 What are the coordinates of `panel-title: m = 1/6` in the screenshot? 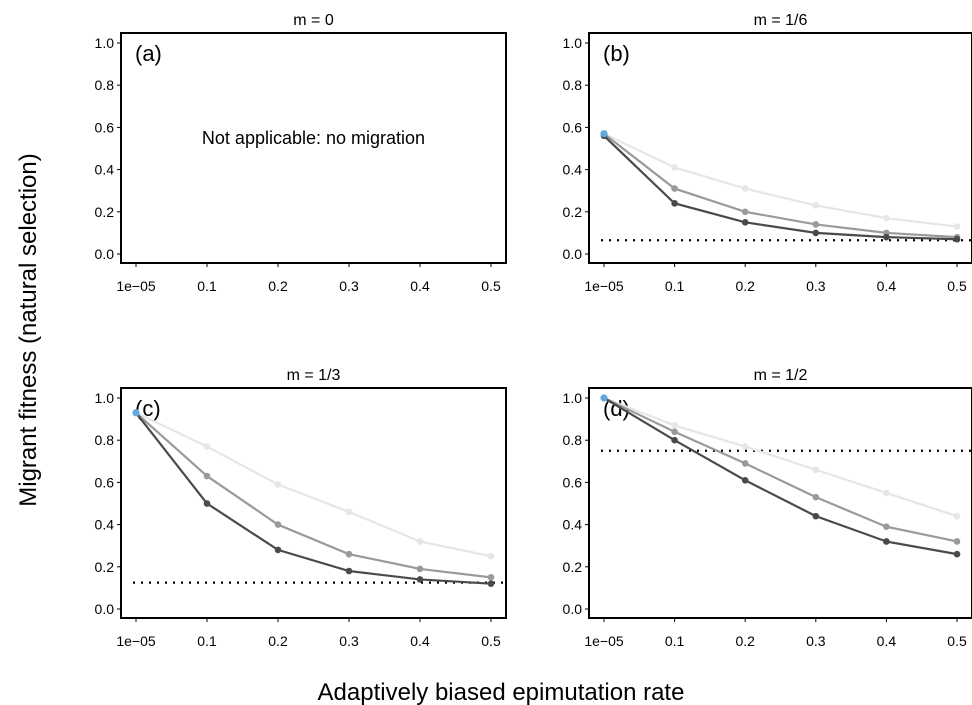 It's located at (781, 20).